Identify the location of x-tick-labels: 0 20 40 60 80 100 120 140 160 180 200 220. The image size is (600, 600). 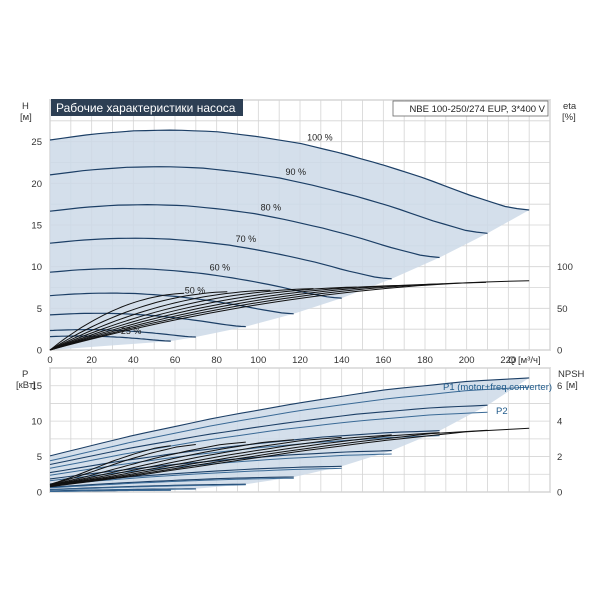
(281, 360).